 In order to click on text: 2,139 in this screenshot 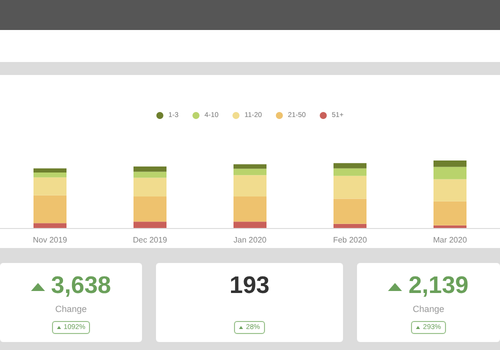, I will do `click(438, 285)`.